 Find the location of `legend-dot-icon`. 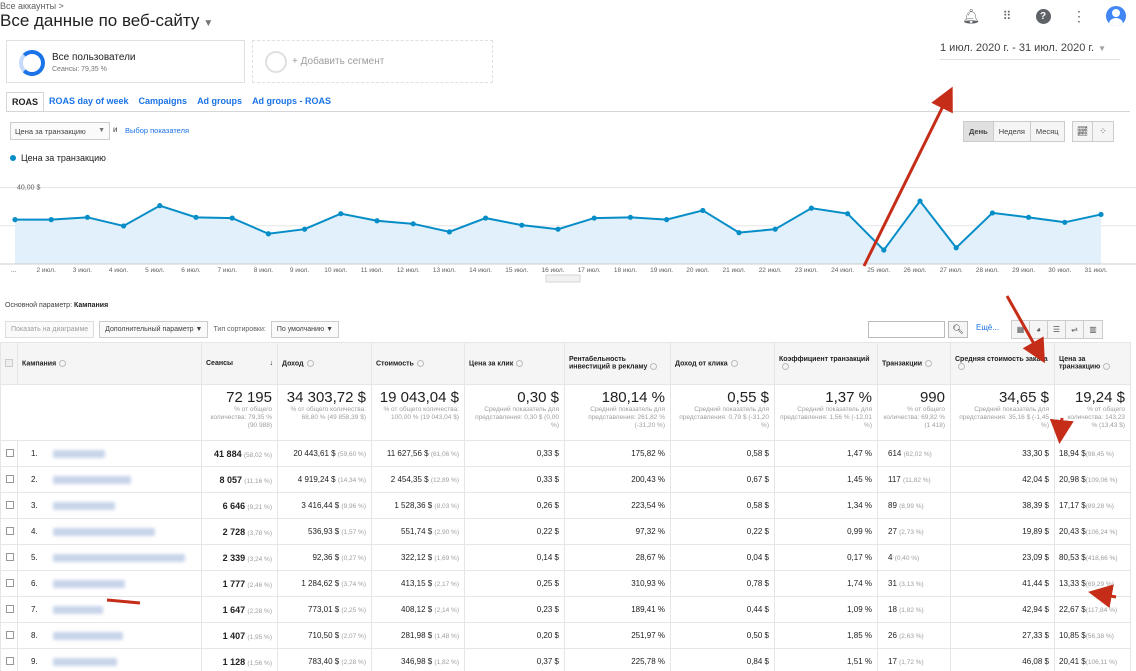

legend-dot-icon is located at coordinates (13, 158).